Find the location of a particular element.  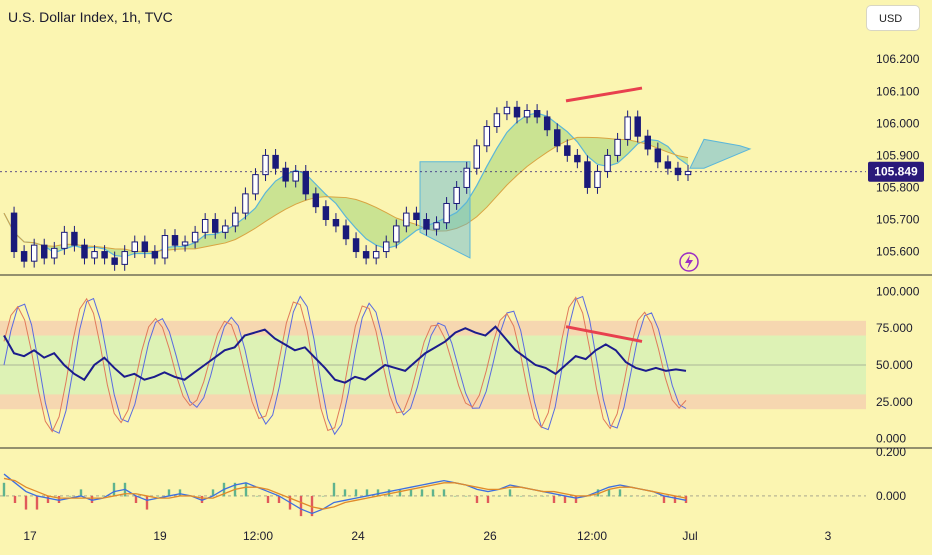

time-tick-label: 24 is located at coordinates (358, 536).